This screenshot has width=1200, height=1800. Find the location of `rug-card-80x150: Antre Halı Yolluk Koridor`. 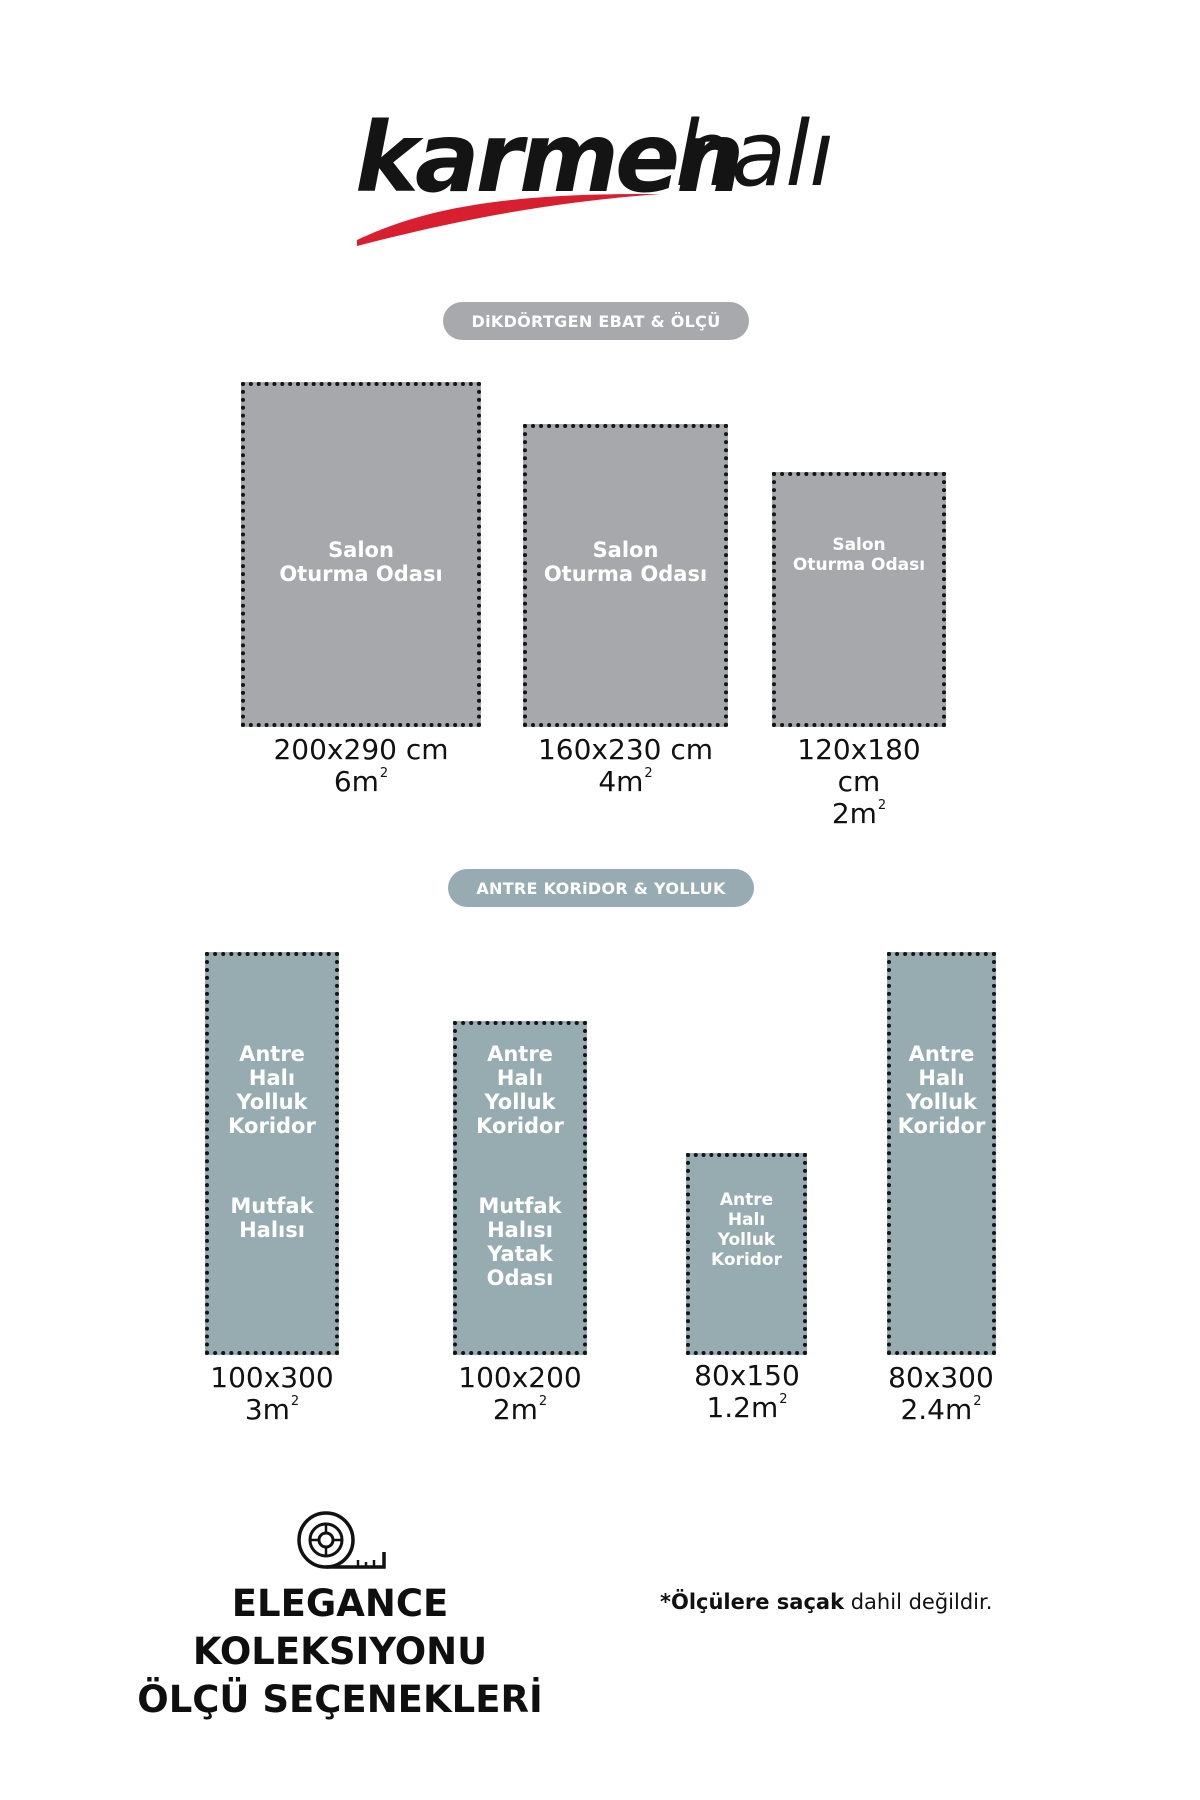

rug-card-80x150: Antre Halı Yolluk Koridor is located at coordinates (746, 1254).